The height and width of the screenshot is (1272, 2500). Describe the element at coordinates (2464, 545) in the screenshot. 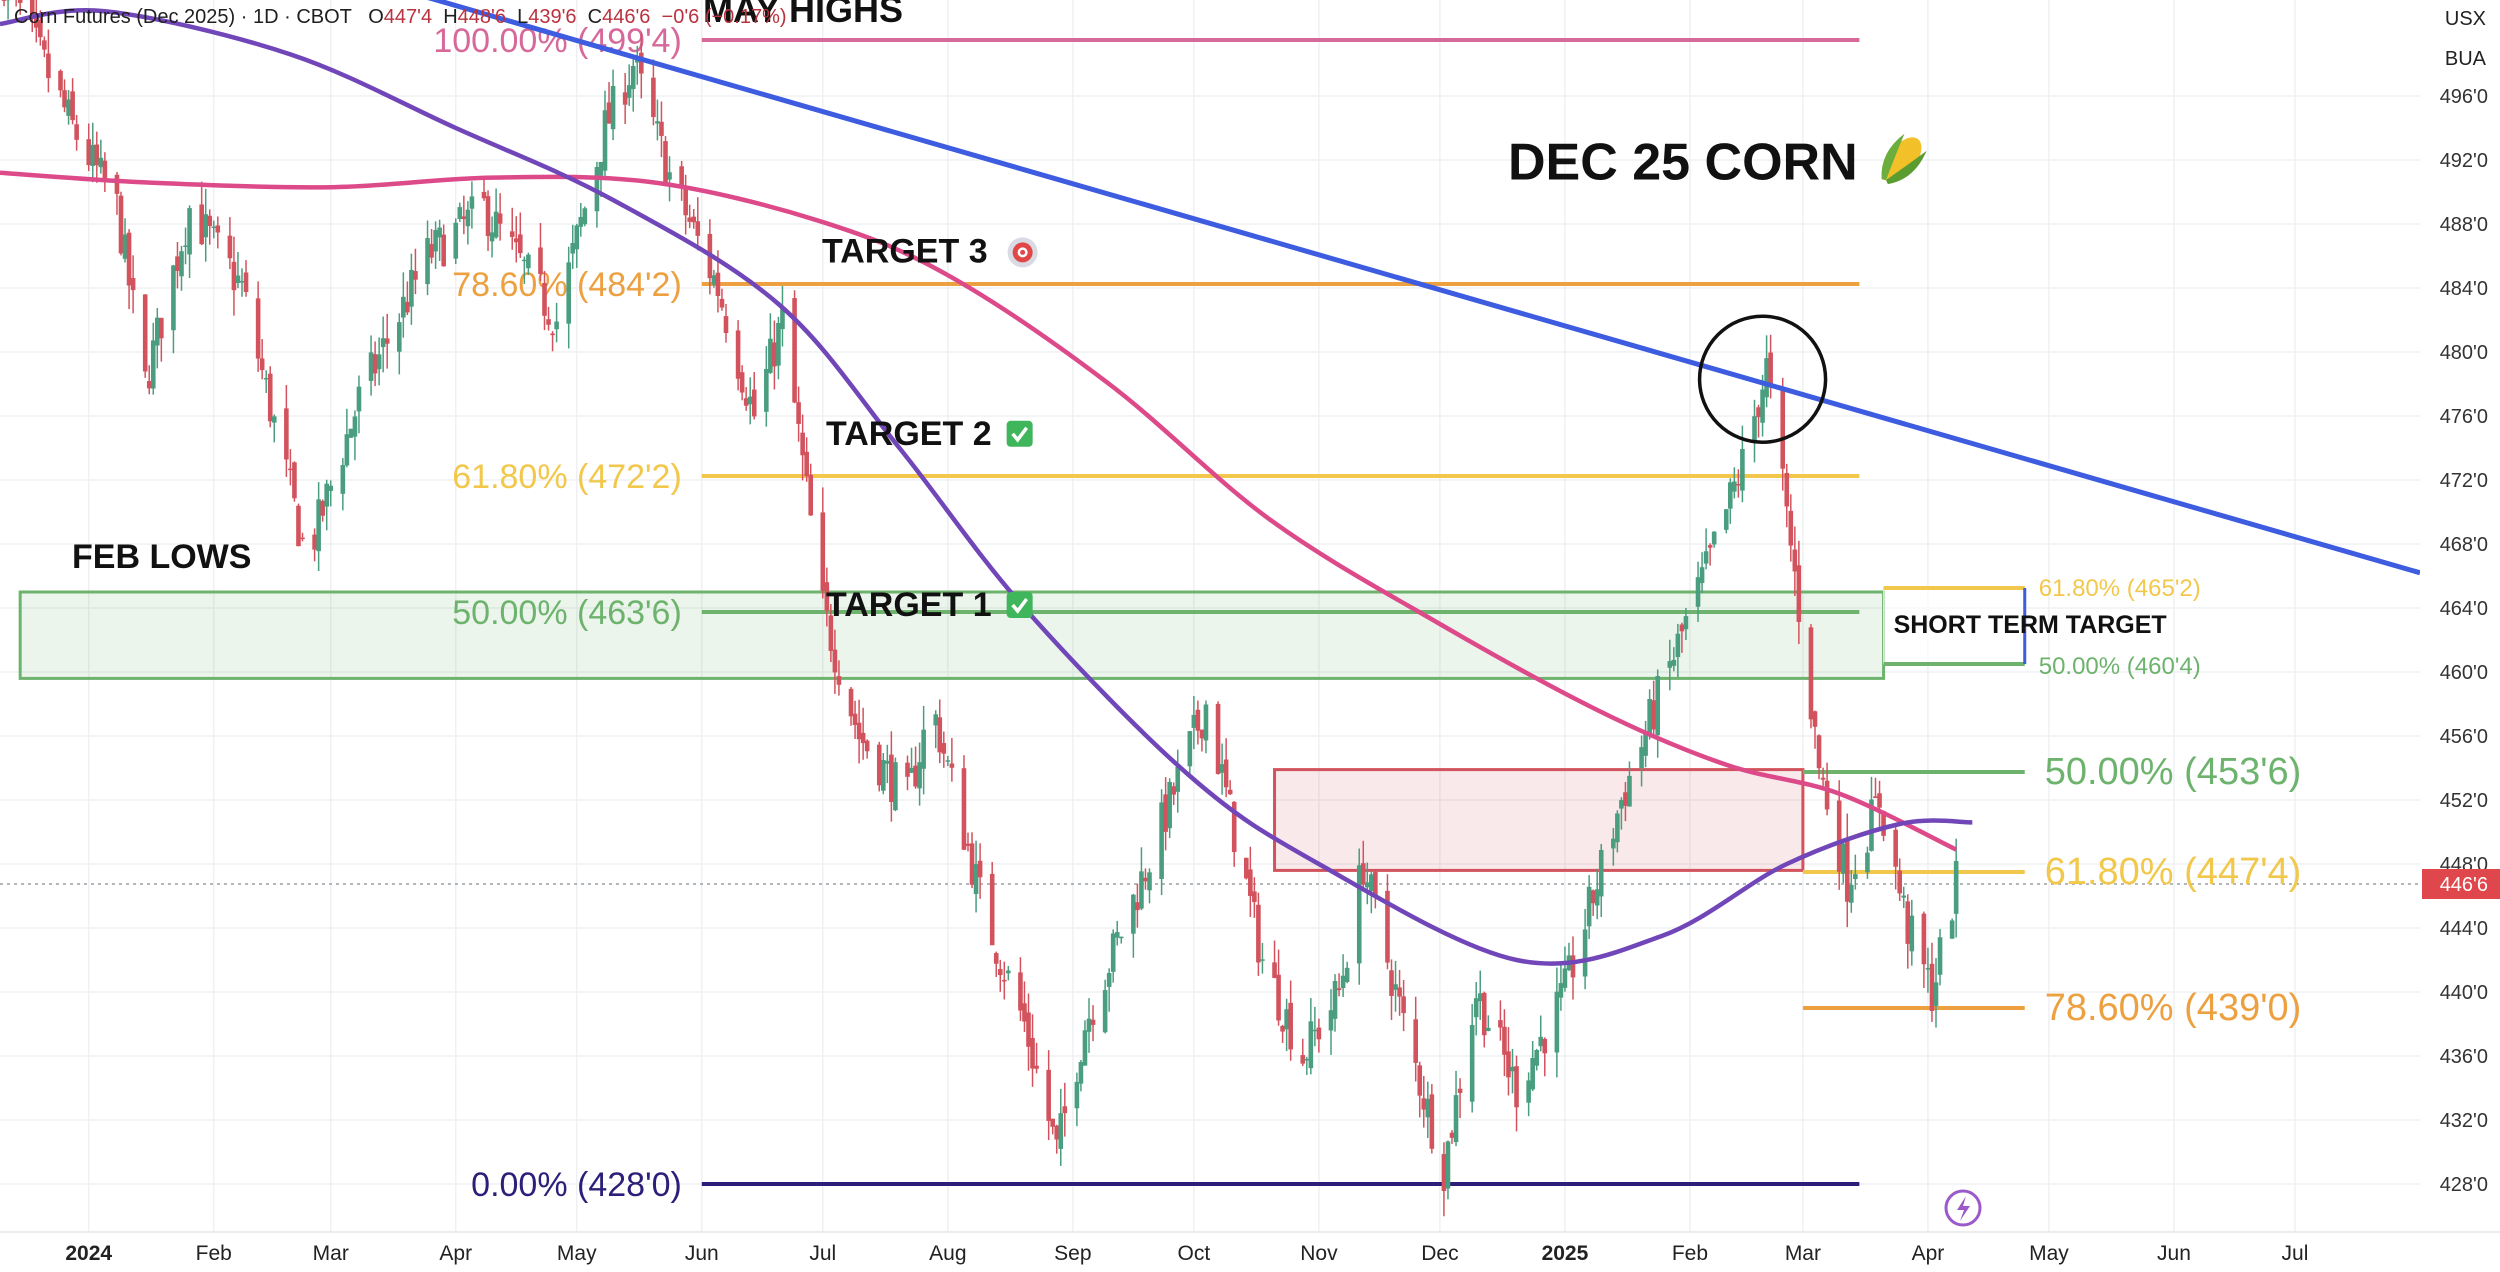

I see `y-tick-label: 468'0` at that location.